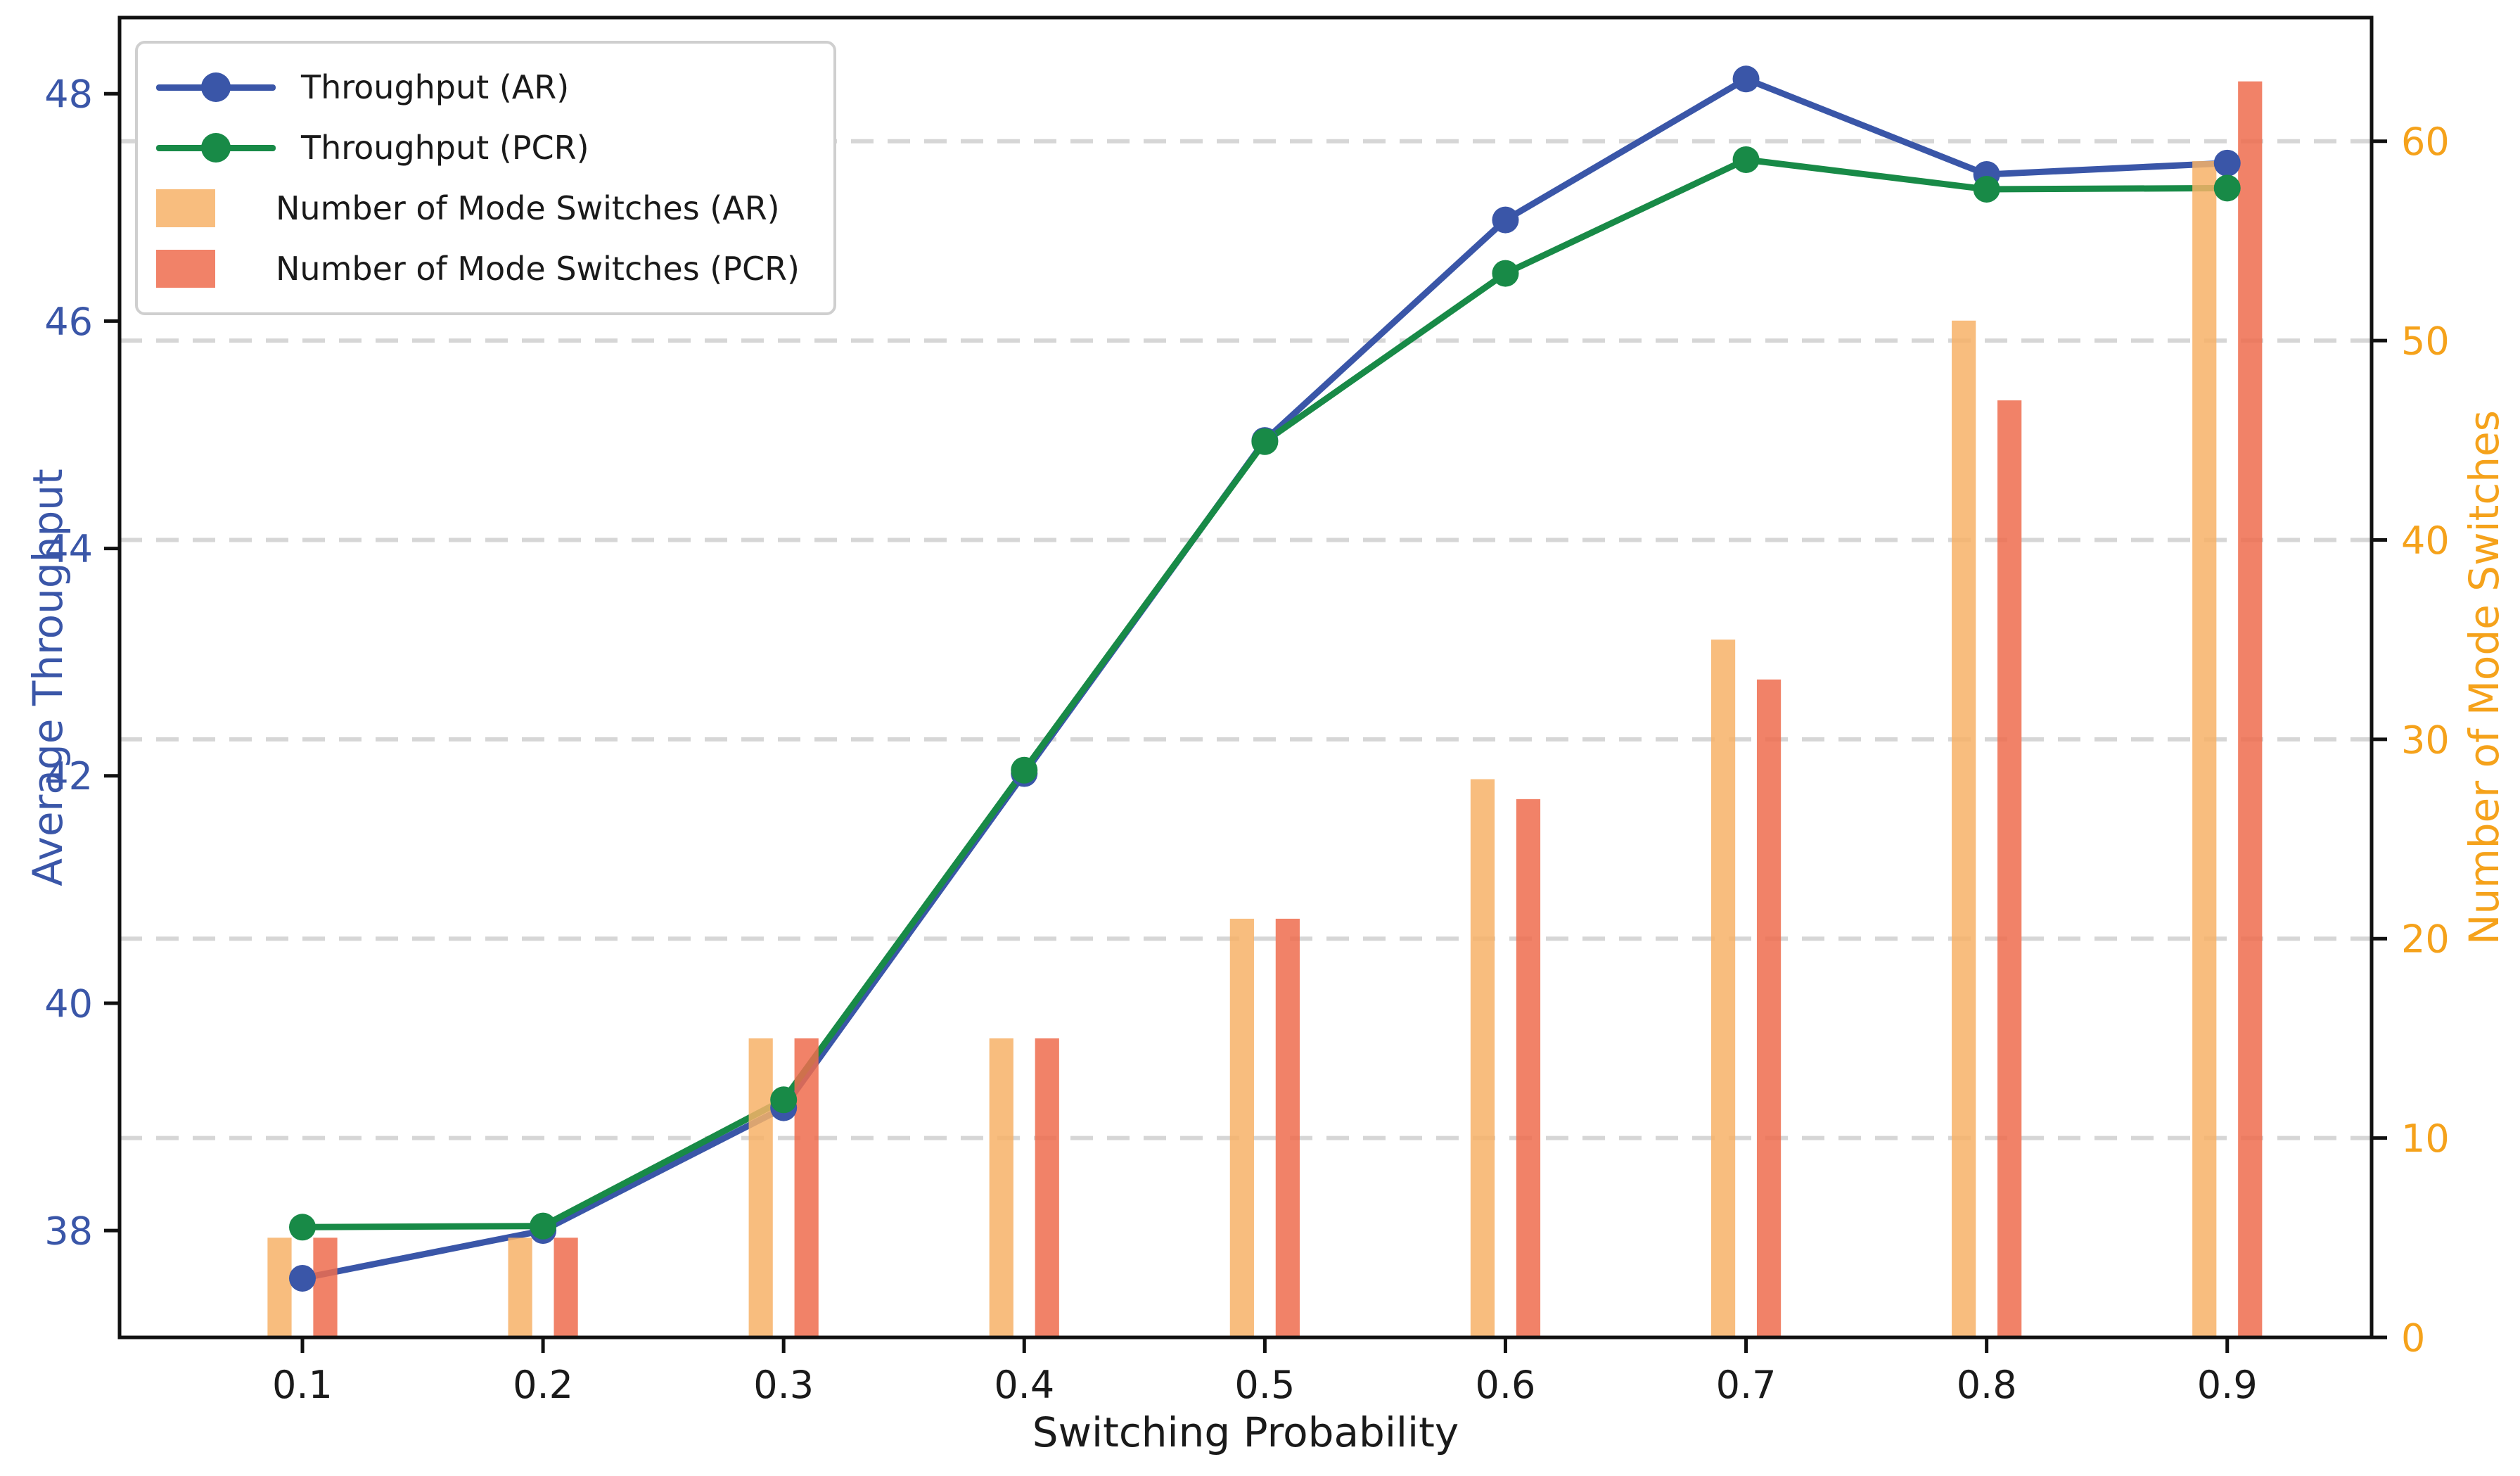 The width and height of the screenshot is (2520, 1476). Describe the element at coordinates (216, 148) in the screenshot. I see `line-marker-swatch-pcr-icon` at that location.